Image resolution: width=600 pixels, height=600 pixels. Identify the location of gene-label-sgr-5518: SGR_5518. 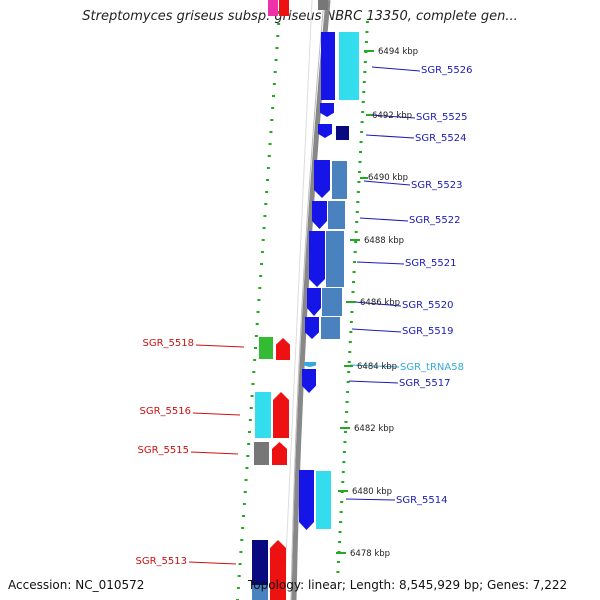
(169, 343).